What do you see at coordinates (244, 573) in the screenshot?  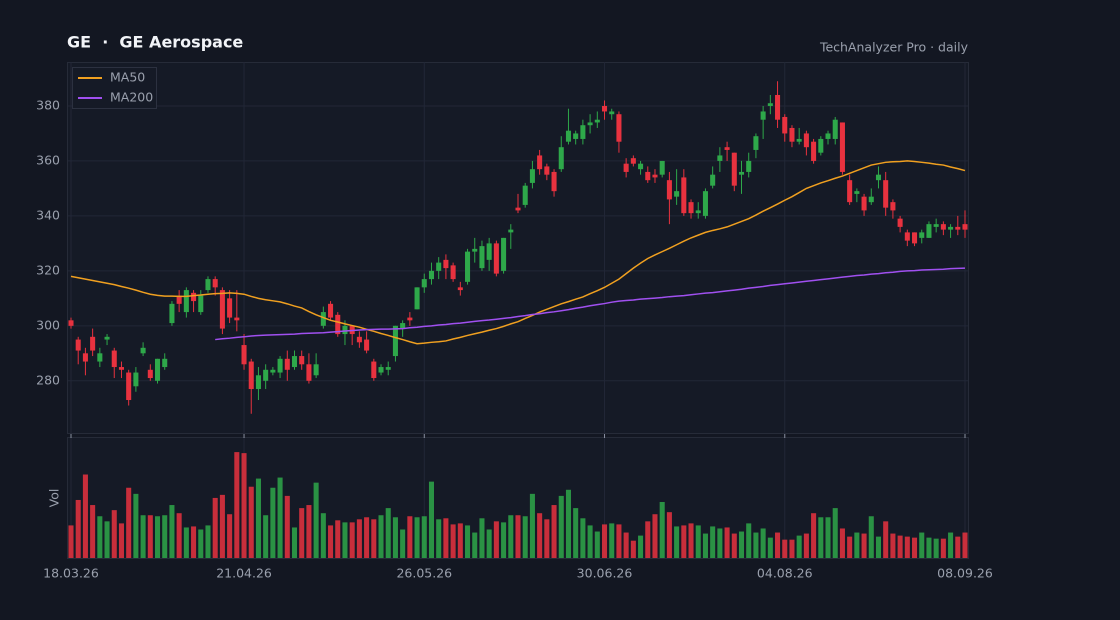 I see `x-tick-label: 21.04.26` at bounding box center [244, 573].